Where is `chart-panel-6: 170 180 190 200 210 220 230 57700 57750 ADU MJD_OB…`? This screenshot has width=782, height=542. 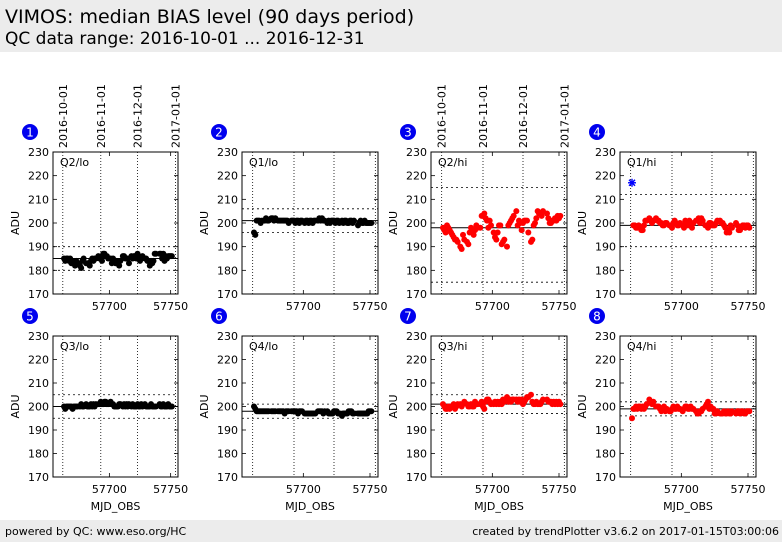 chart-panel-6: 170 180 190 200 210 220 230 57700 57750 ADU MJD_OB… is located at coordinates (293, 410).